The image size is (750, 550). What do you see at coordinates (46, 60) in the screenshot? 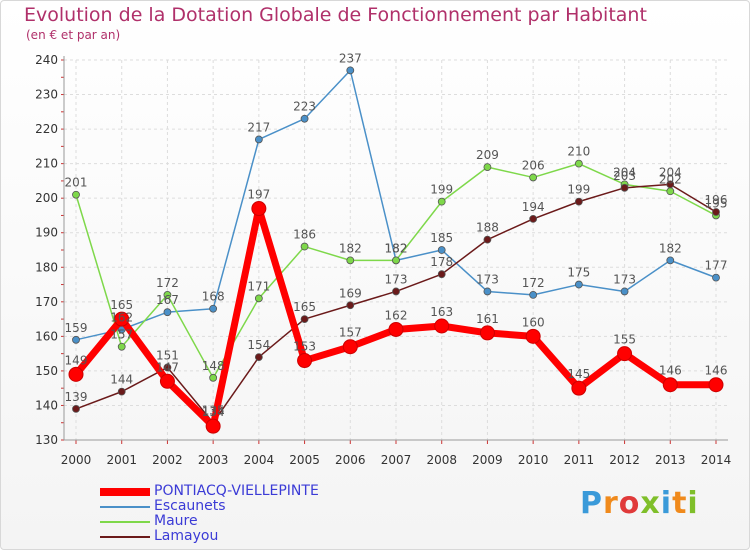
I see `y-tick-label: 240` at bounding box center [46, 60].